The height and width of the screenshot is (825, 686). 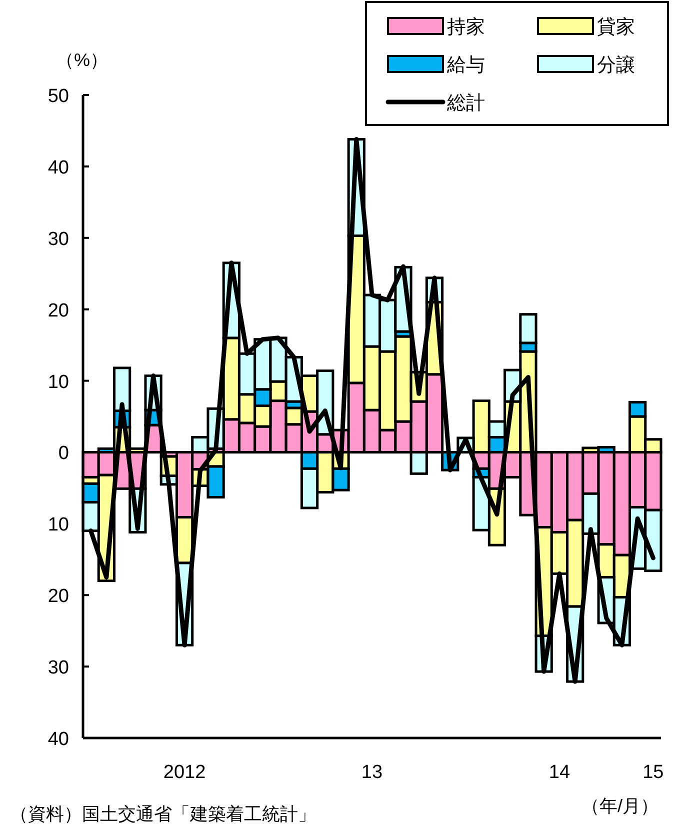 I want to click on legend-label: 総計, so click(x=465, y=103).